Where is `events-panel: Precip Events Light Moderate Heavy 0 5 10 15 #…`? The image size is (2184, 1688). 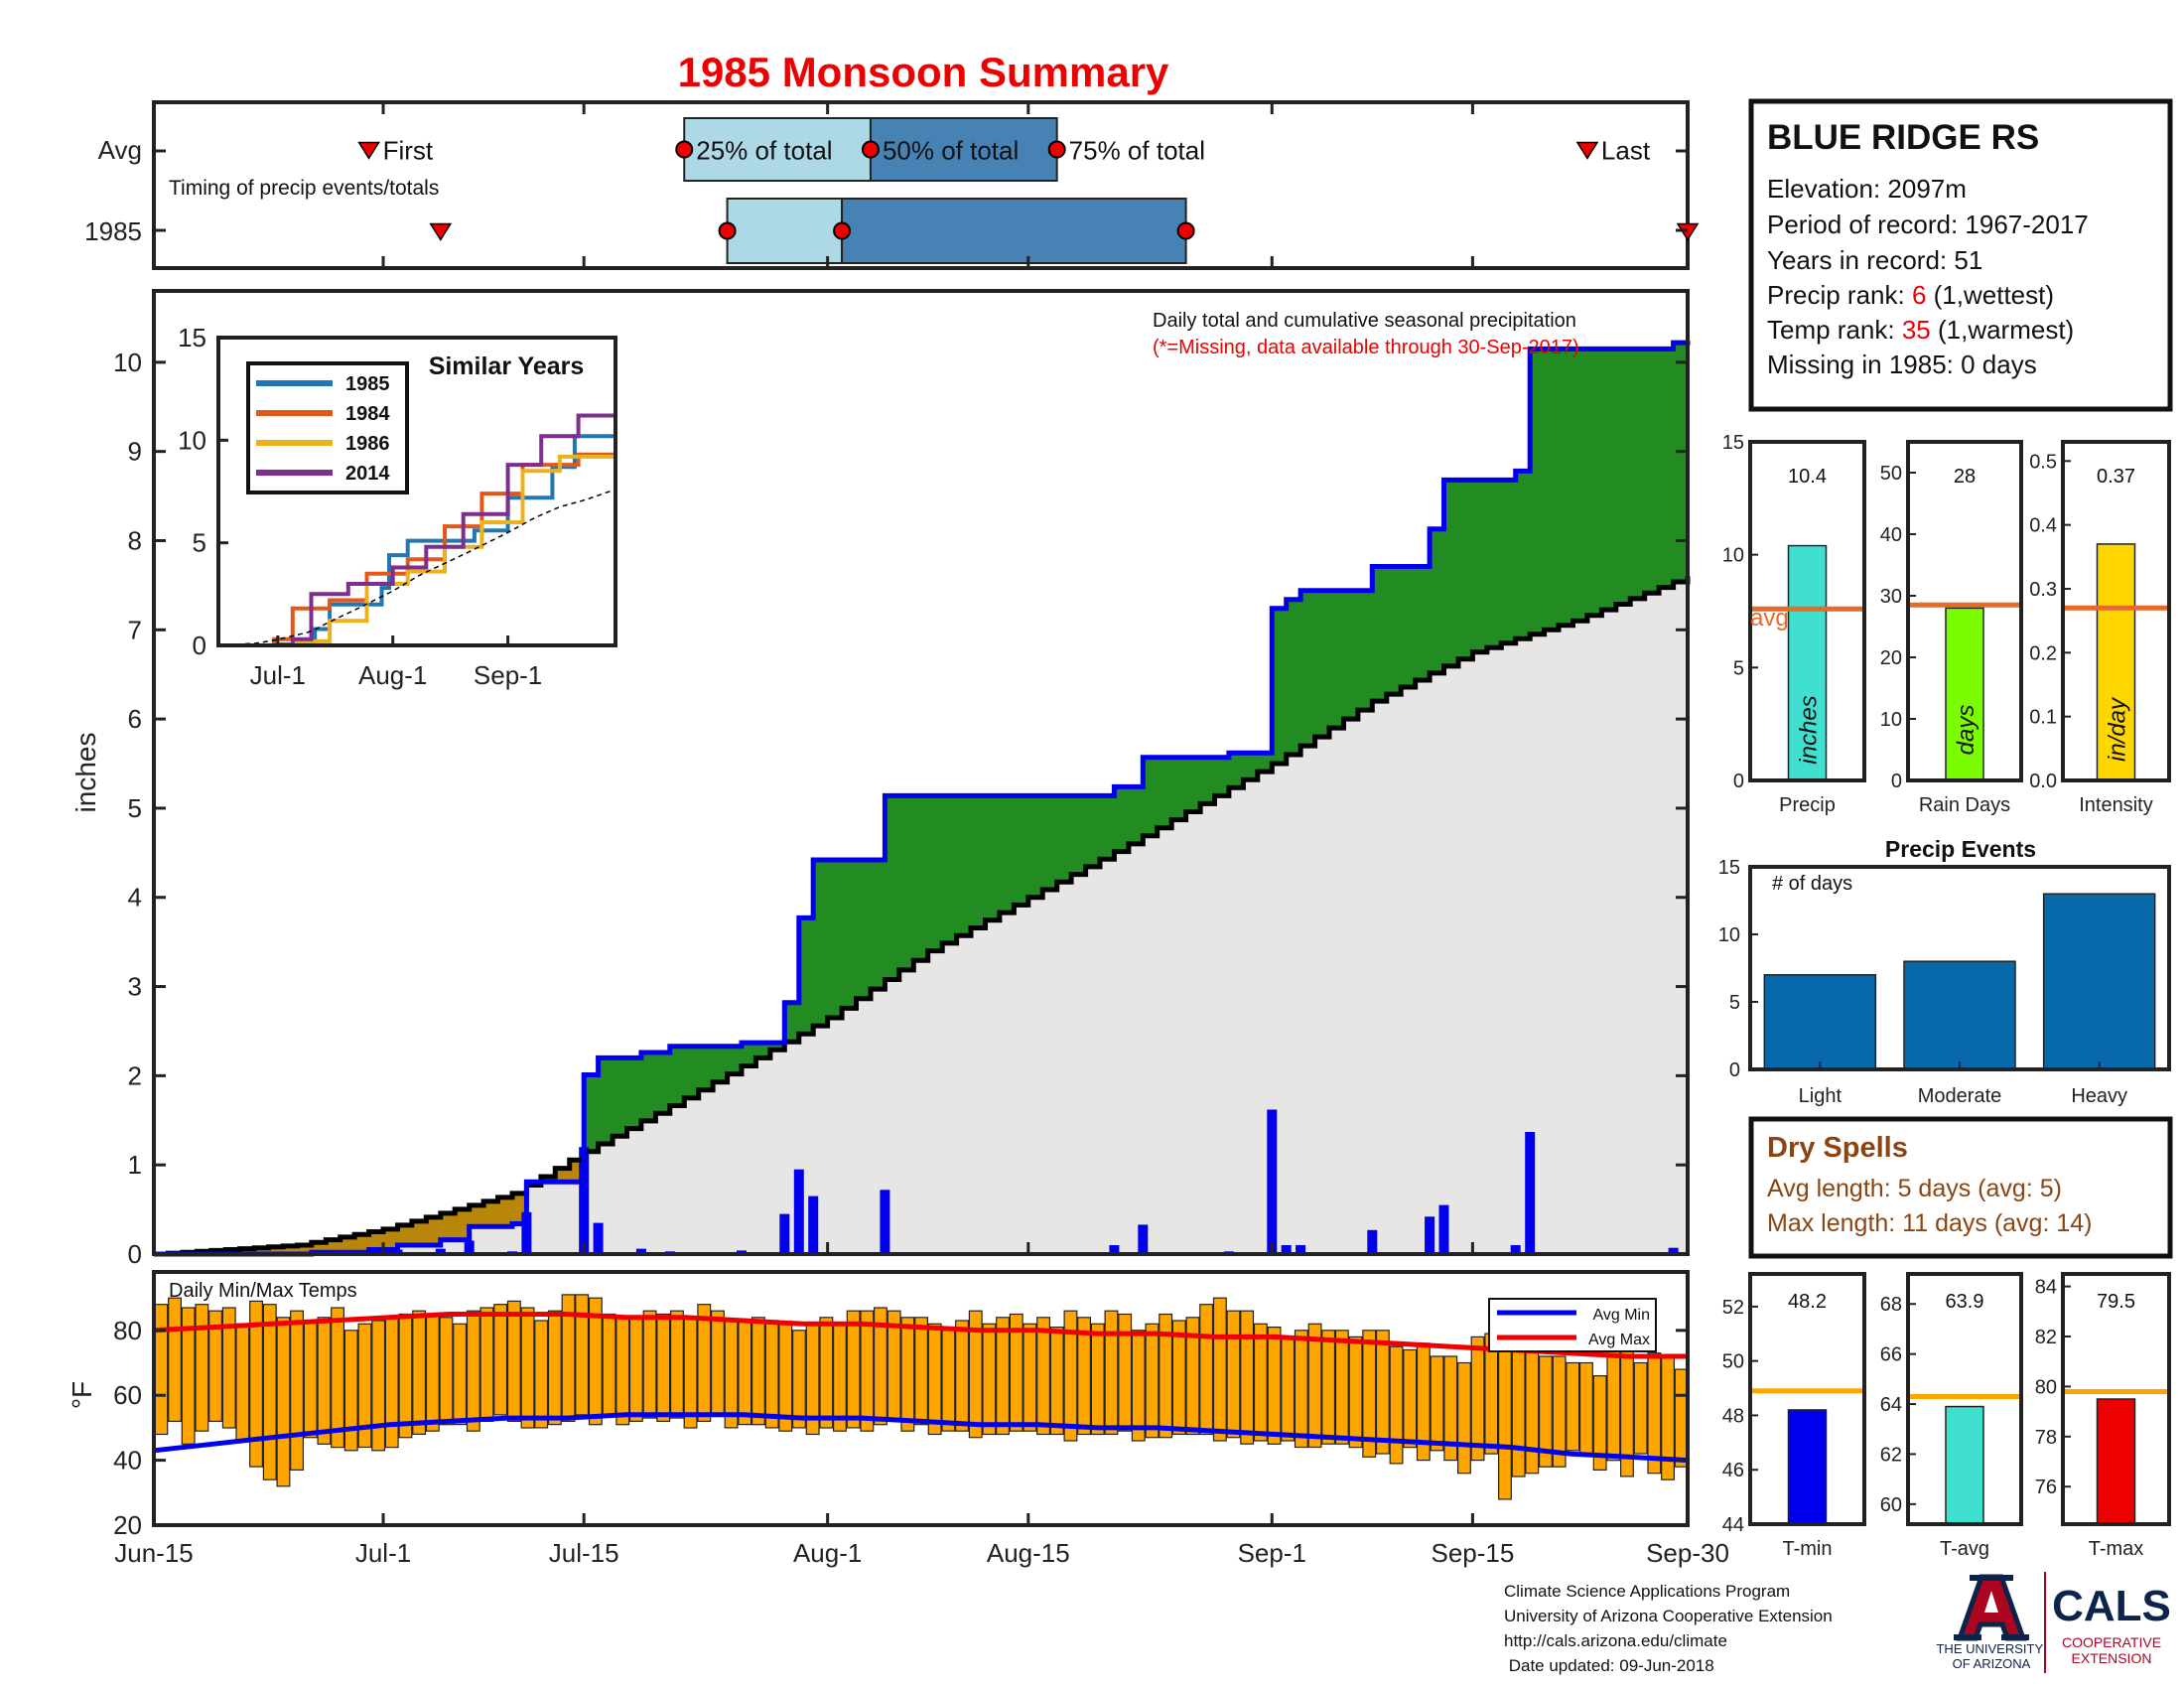 events-panel: Precip Events Light Moderate Heavy 0 5 10 15 #… is located at coordinates (1944, 971).